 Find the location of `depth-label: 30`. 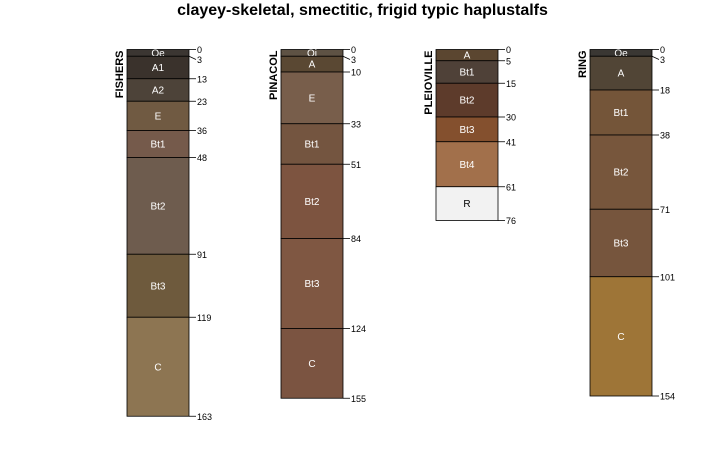

depth-label: 30 is located at coordinates (511, 118).